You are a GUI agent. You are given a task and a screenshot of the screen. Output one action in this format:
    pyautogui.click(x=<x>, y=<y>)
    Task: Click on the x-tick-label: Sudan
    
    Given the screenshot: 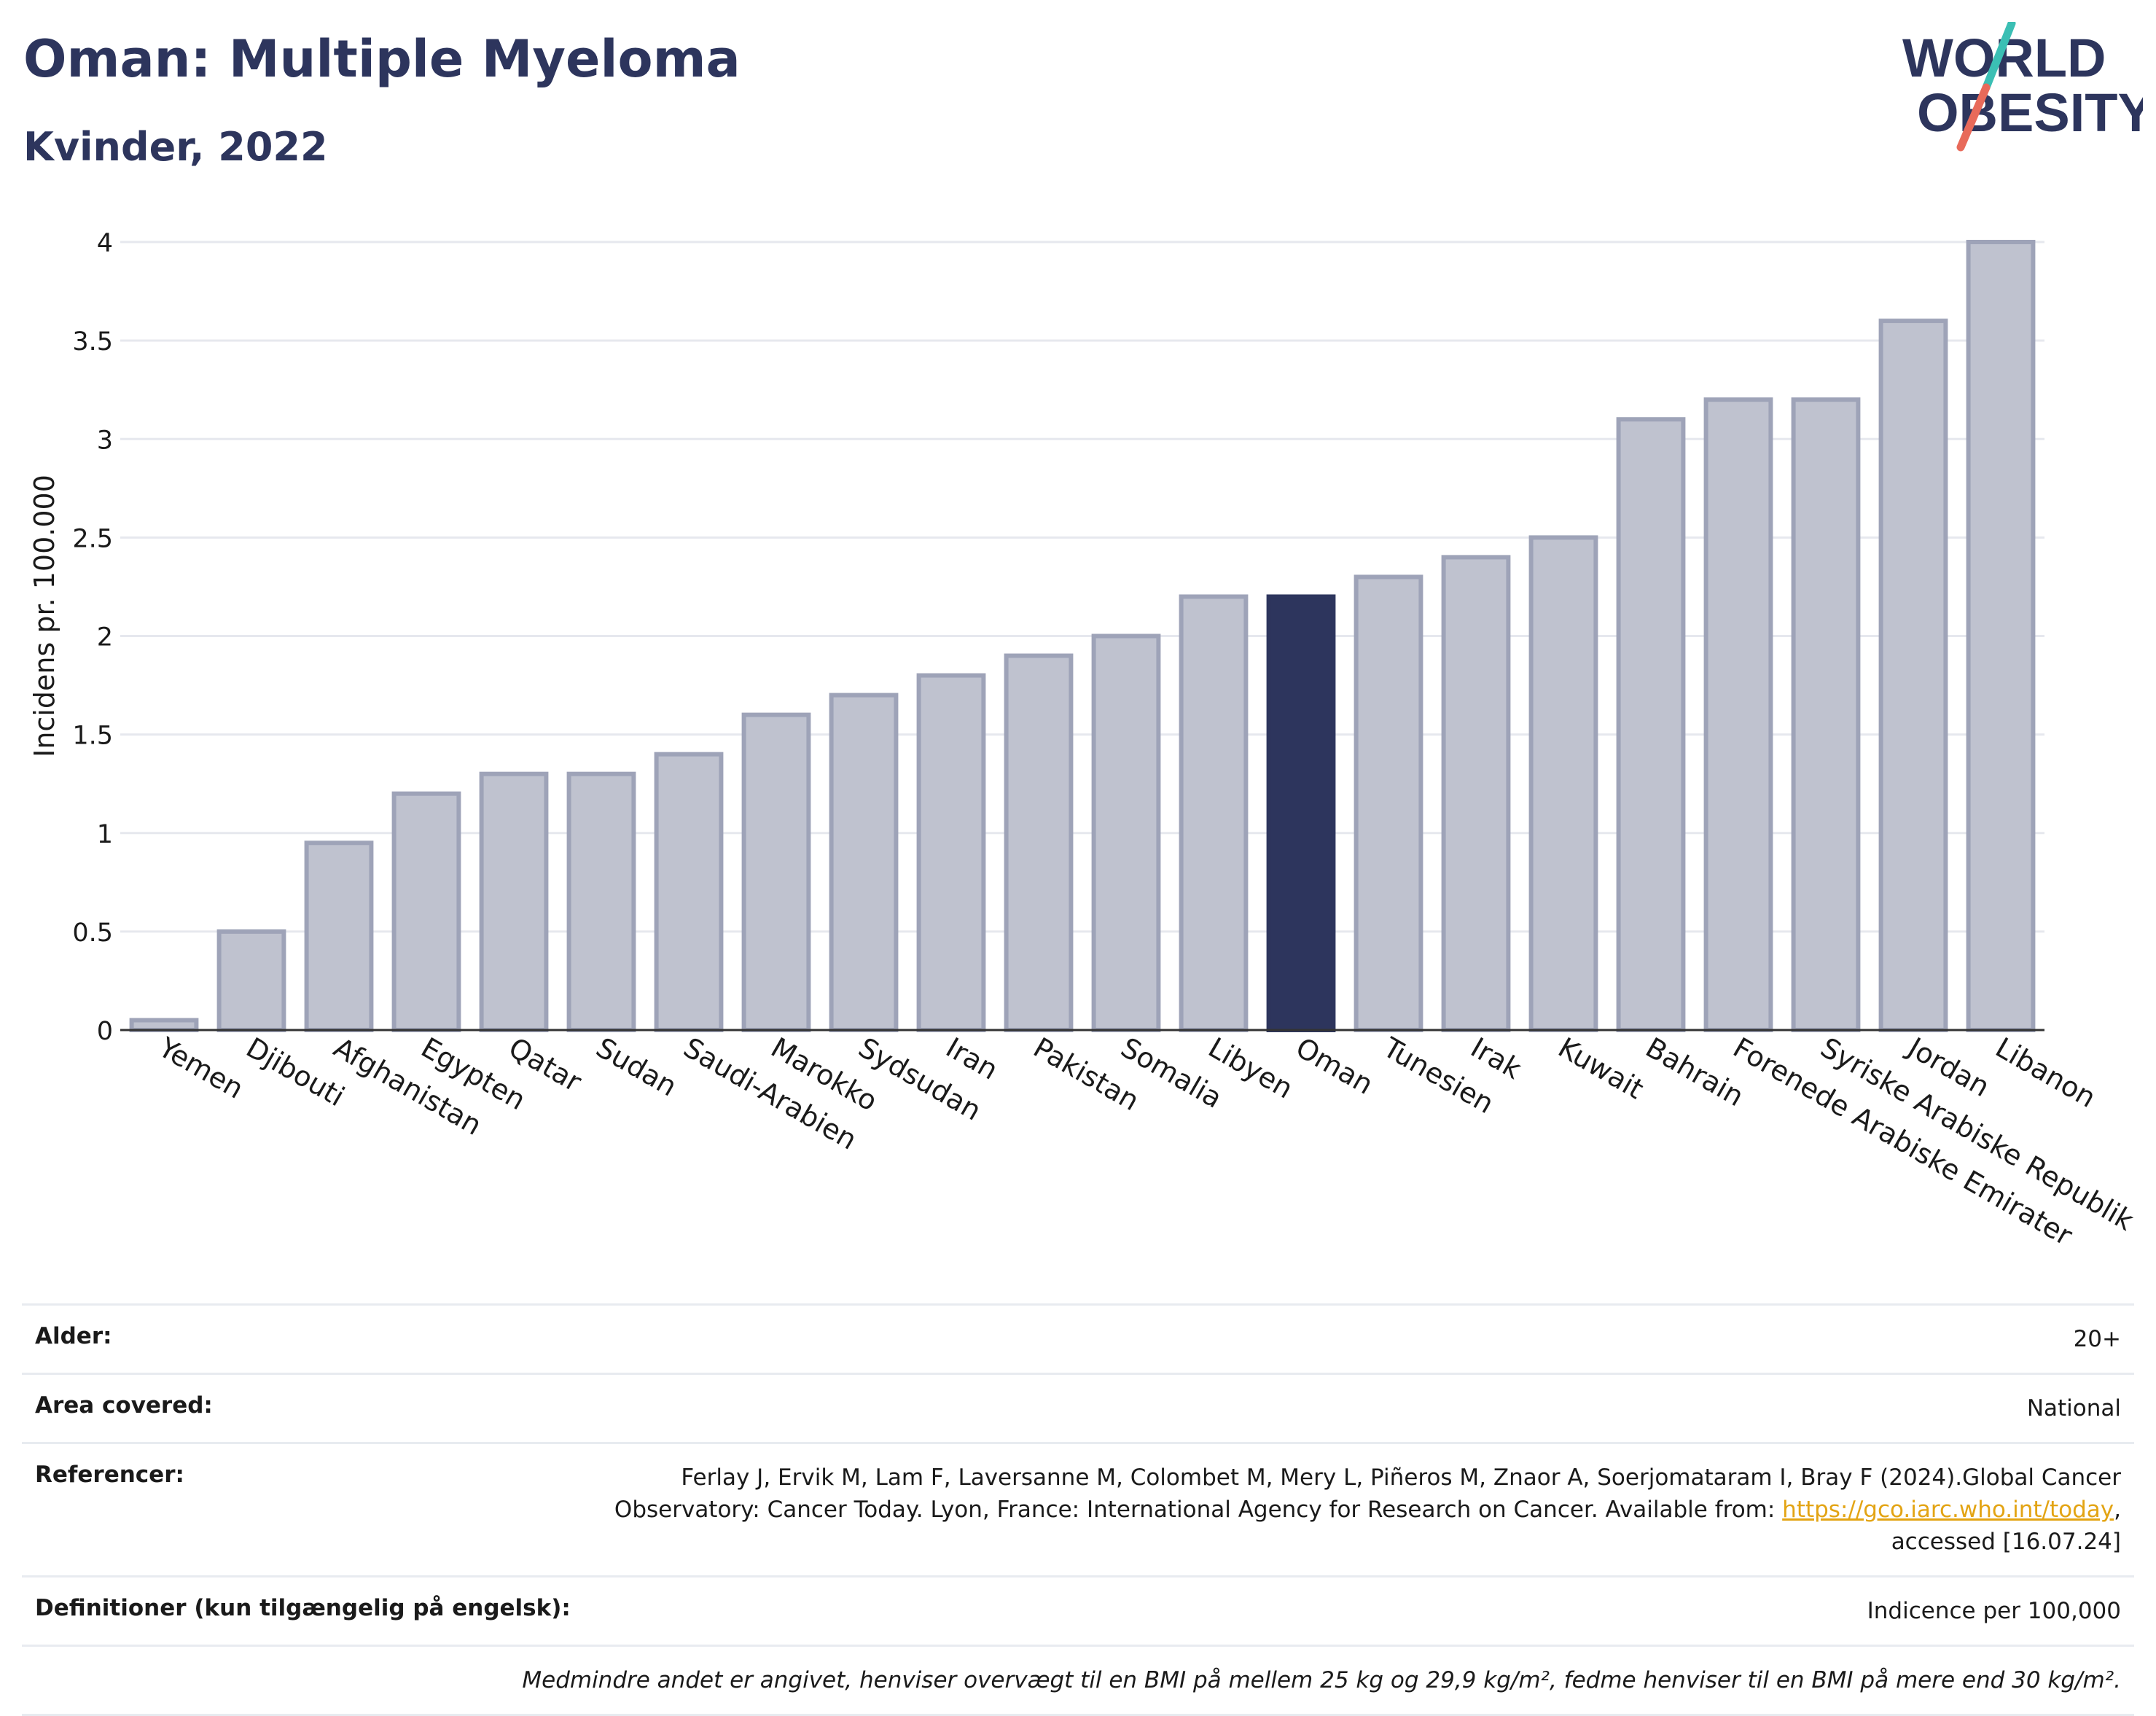 What is the action you would take?
    pyautogui.click(x=637, y=1067)
    